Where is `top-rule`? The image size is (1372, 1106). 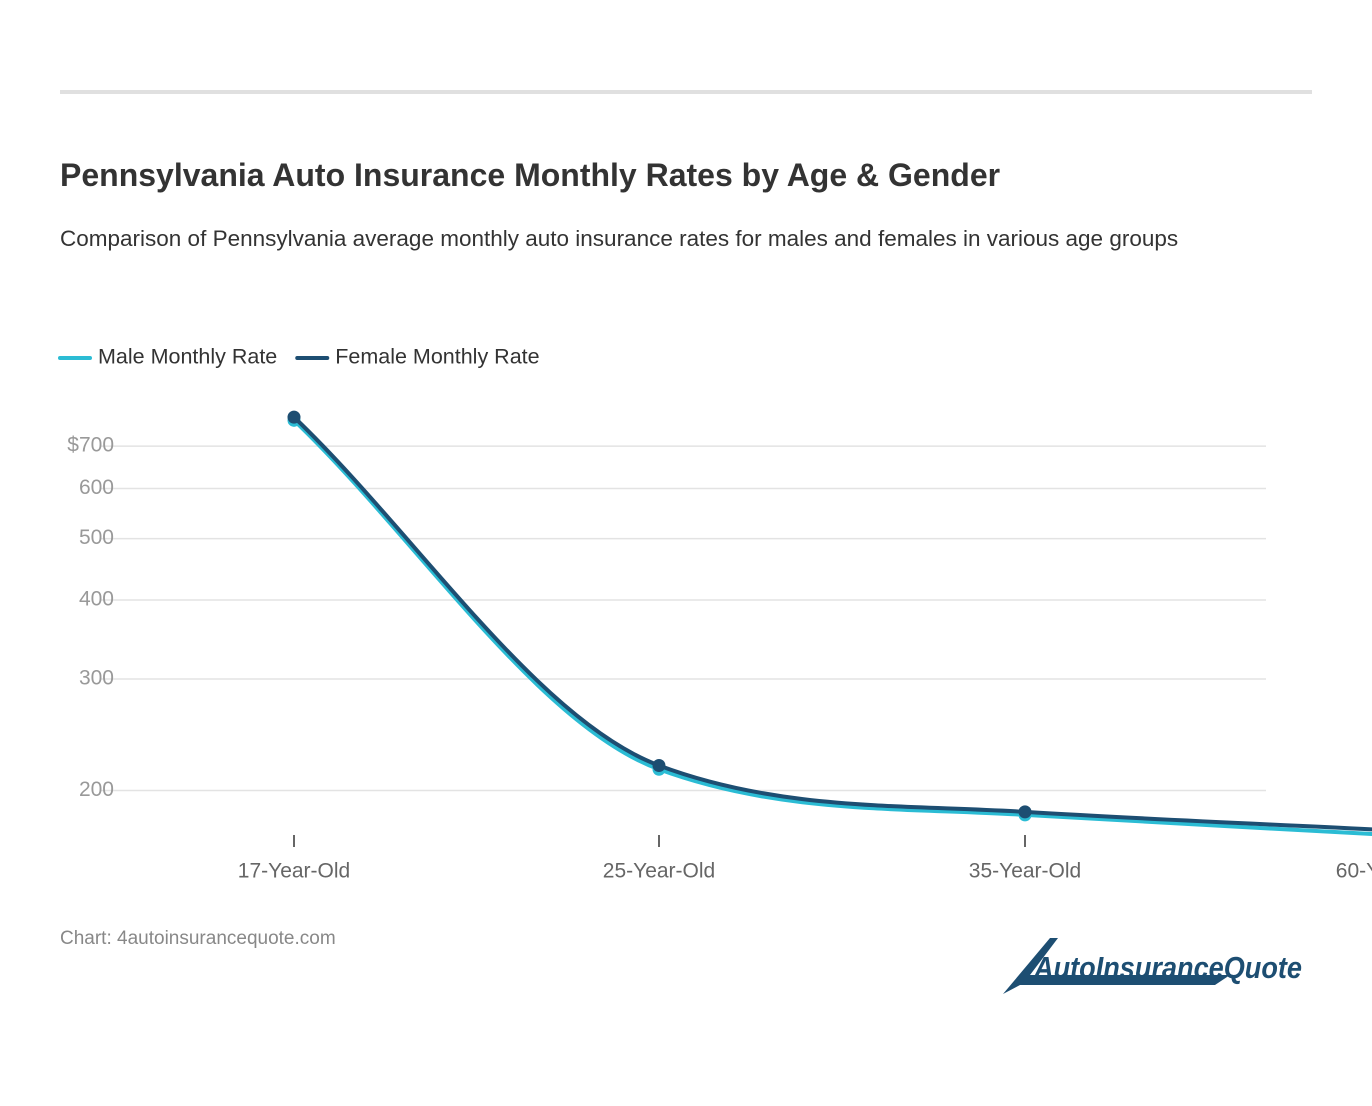 top-rule is located at coordinates (686, 92).